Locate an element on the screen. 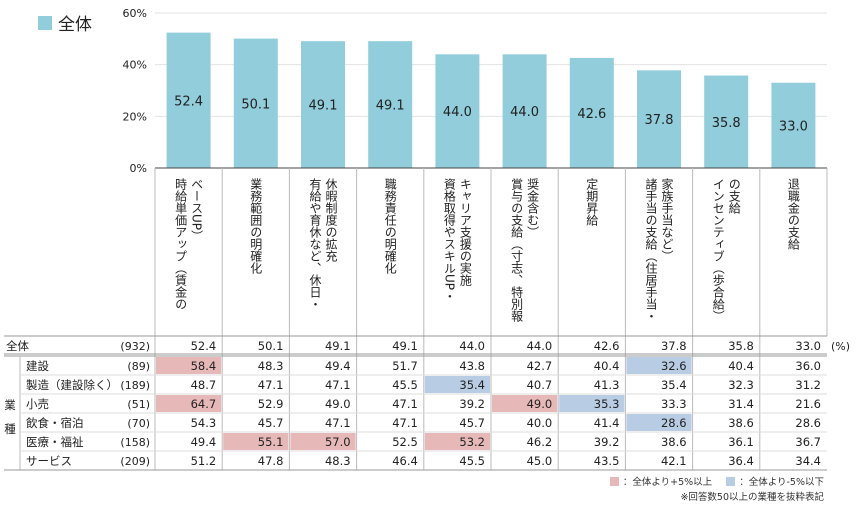  row-value: 48.3 is located at coordinates (271, 366).